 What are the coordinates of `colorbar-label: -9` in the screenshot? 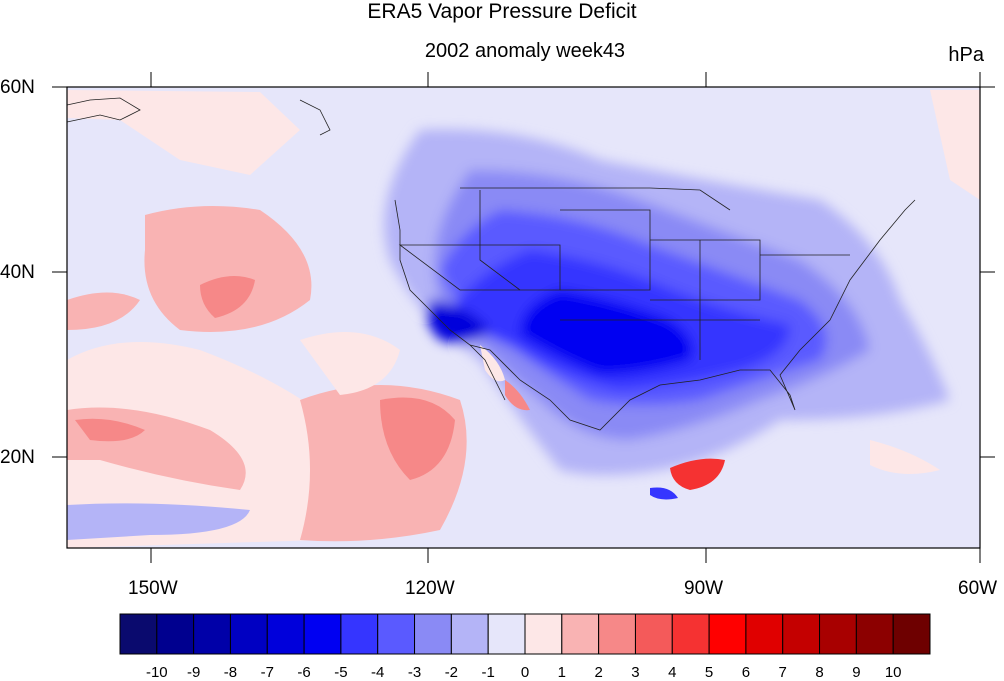 It's located at (193, 672).